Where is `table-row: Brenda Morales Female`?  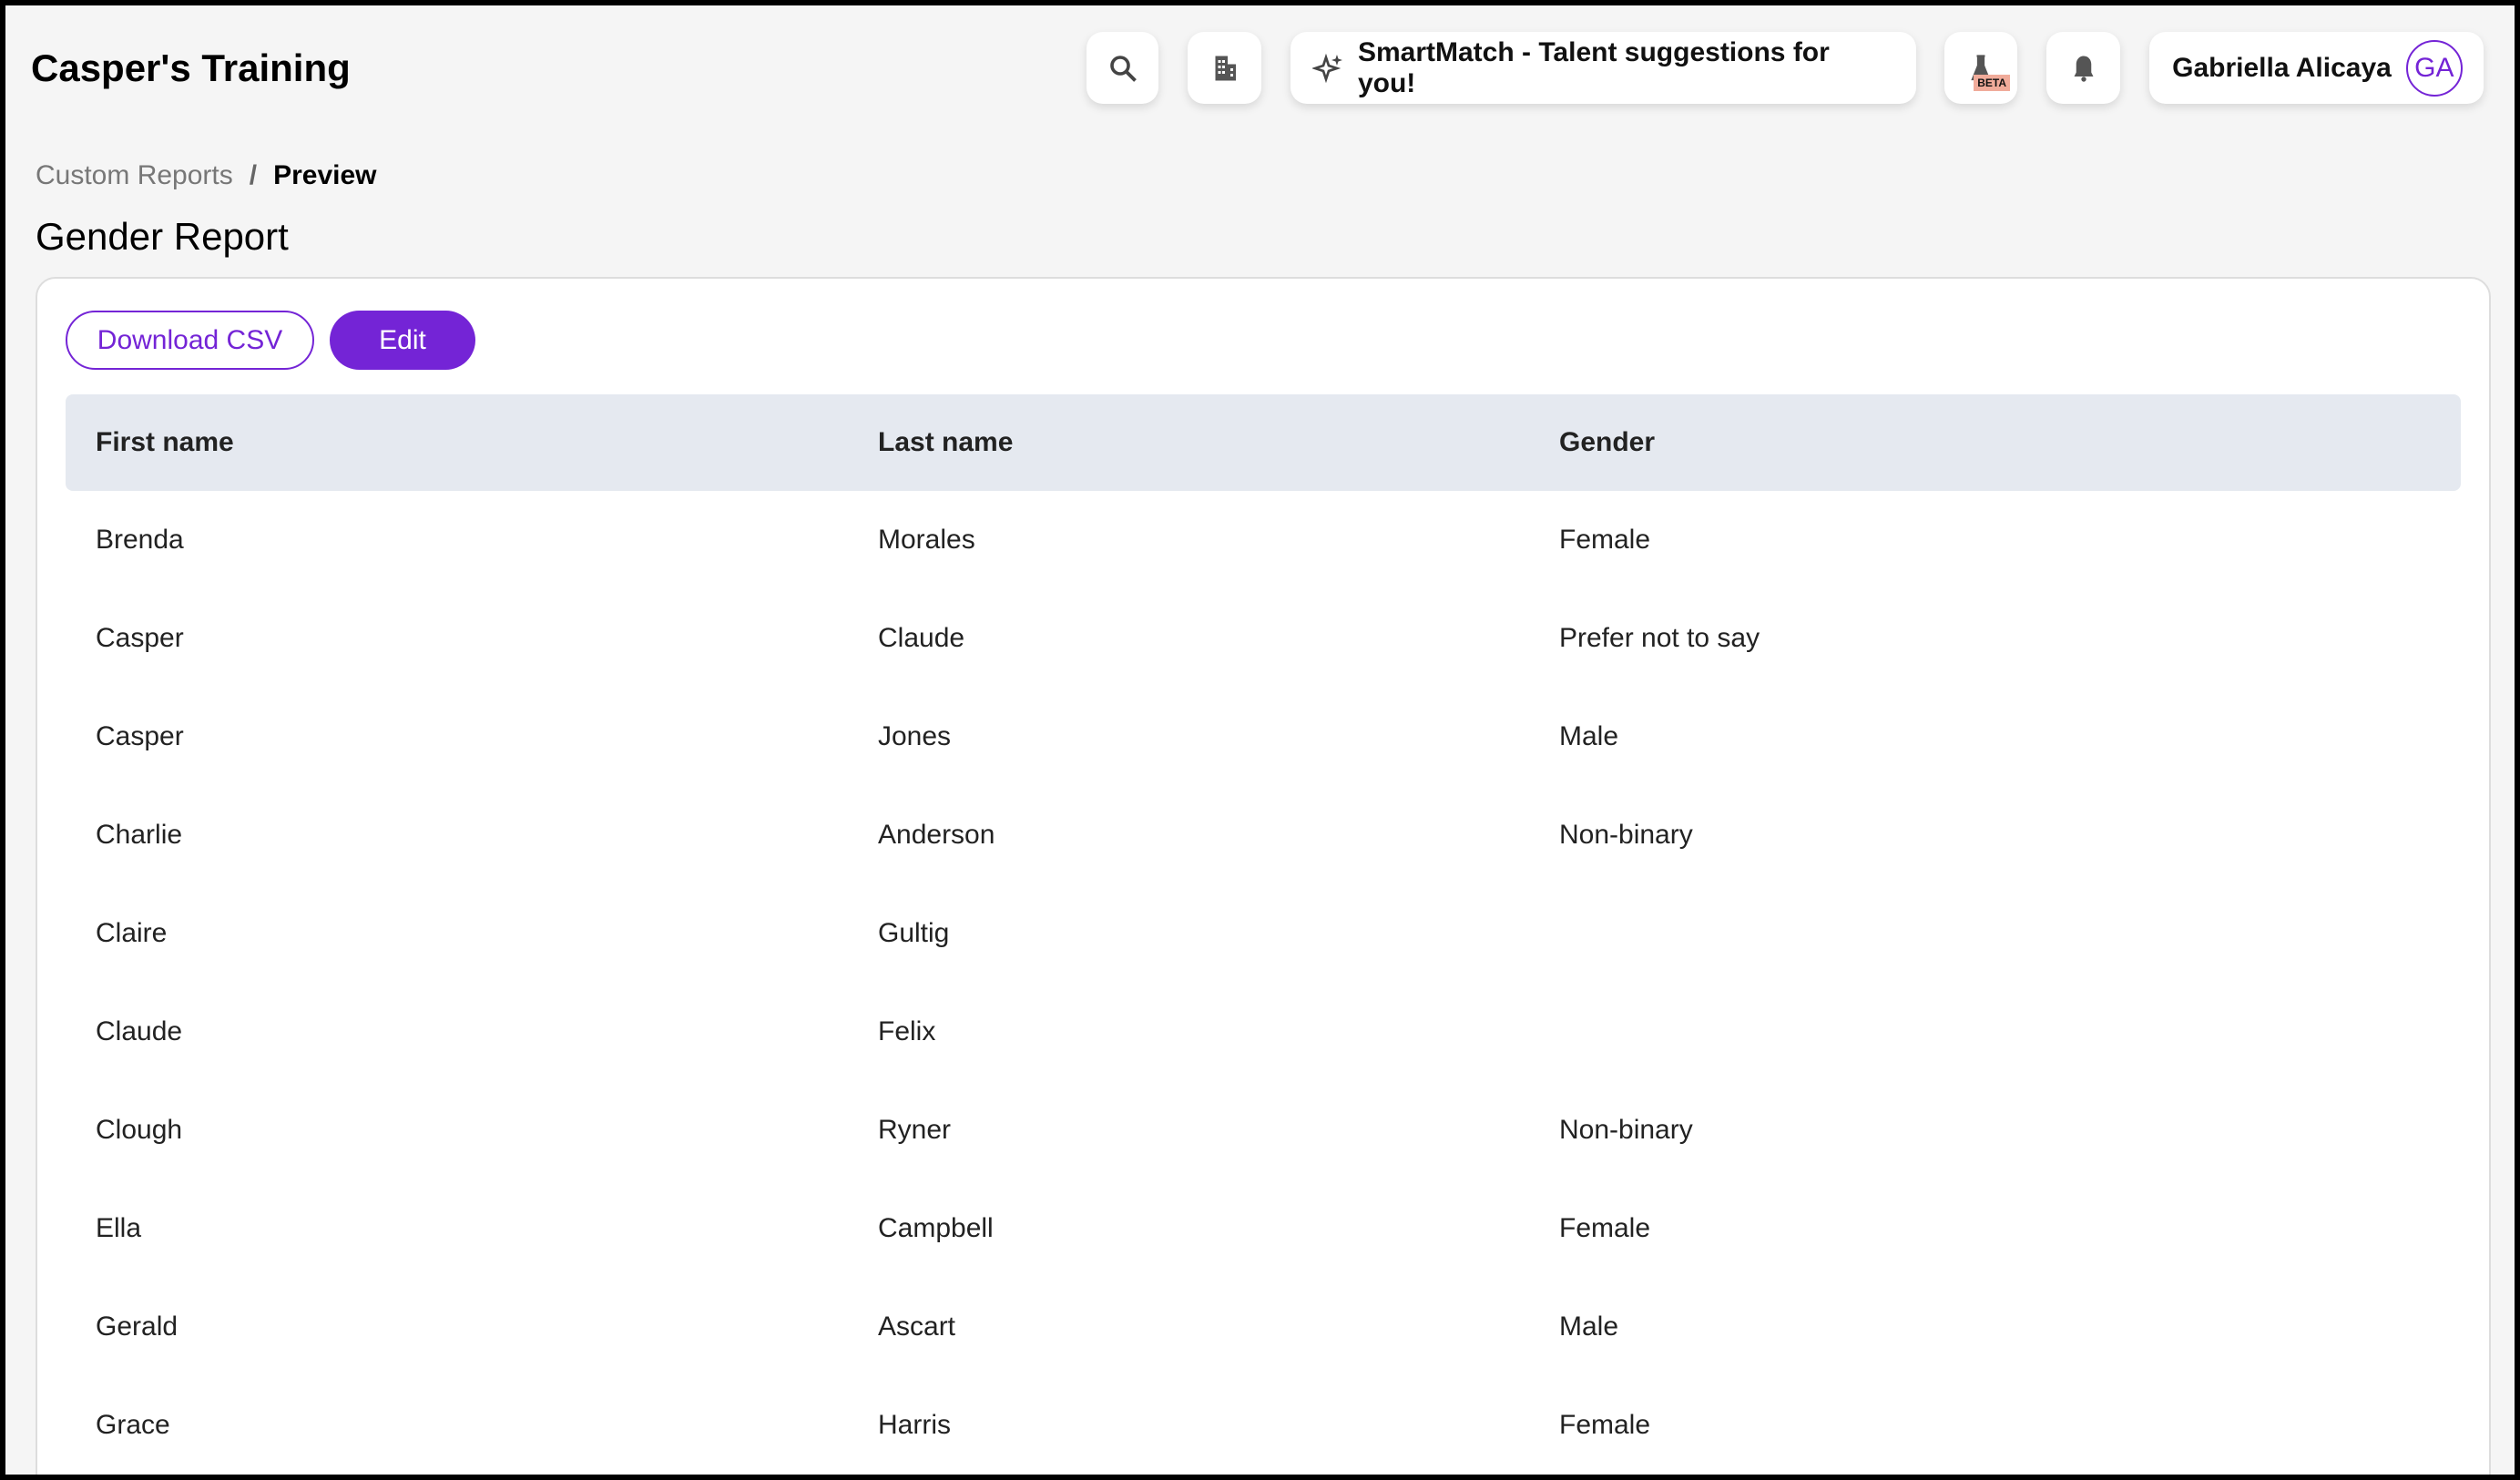
table-row: Brenda Morales Female is located at coordinates (1263, 540).